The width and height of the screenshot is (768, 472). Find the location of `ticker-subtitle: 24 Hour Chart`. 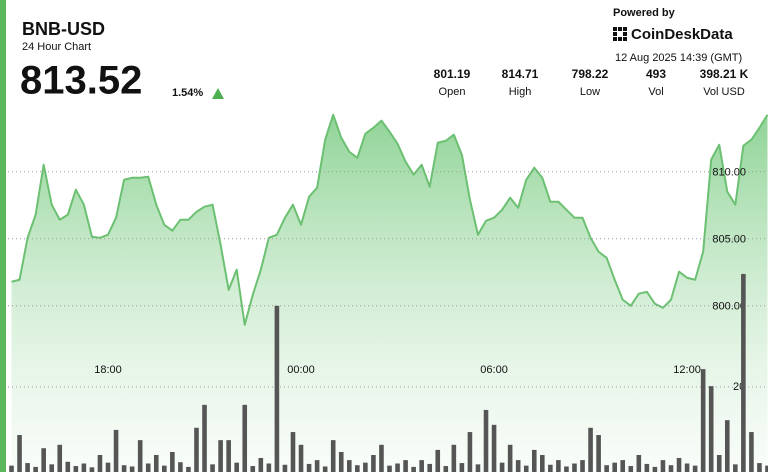

ticker-subtitle: 24 Hour Chart is located at coordinates (56, 47).